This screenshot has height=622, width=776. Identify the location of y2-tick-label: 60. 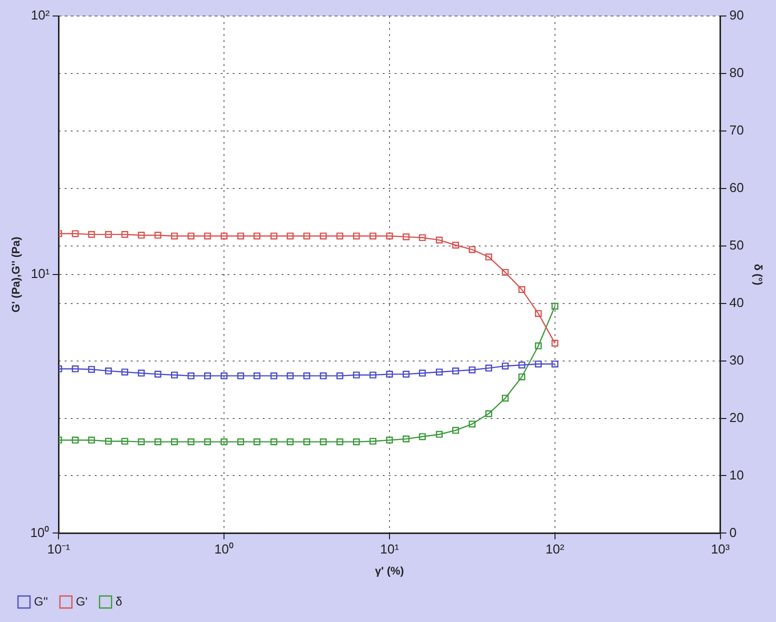
(736, 187).